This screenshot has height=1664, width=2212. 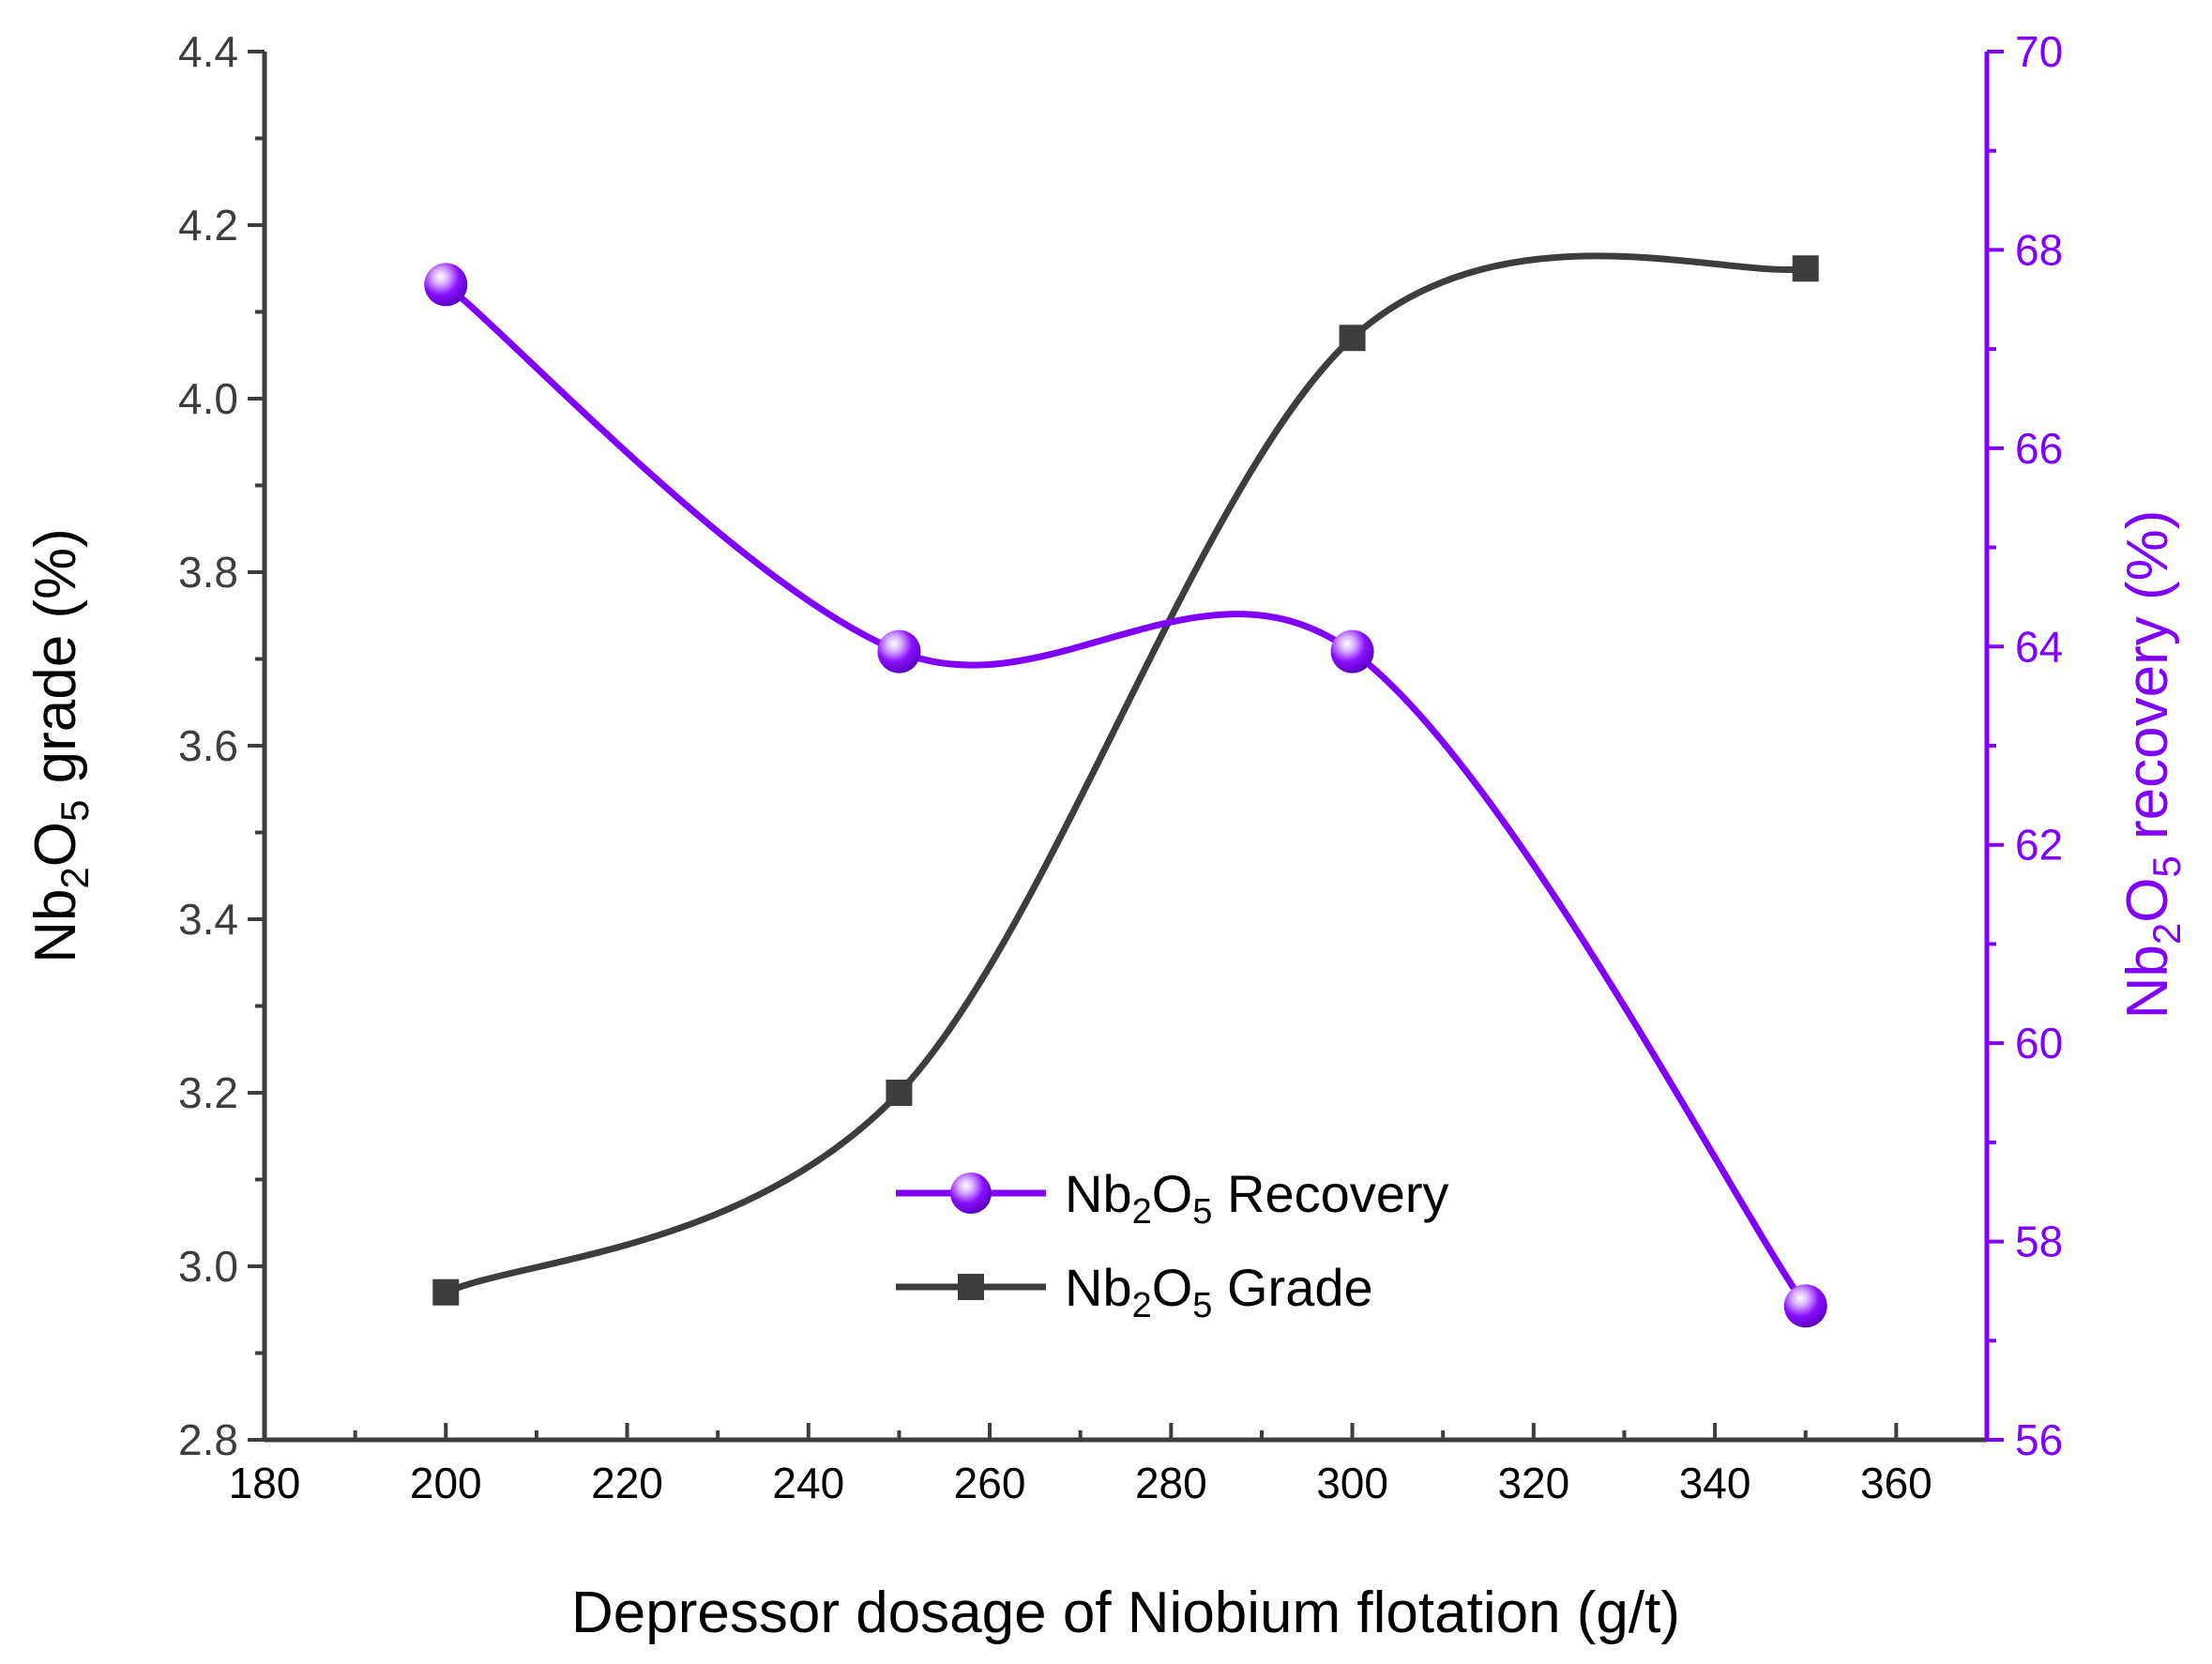 I want to click on legend-recovery-marker, so click(x=971, y=1193).